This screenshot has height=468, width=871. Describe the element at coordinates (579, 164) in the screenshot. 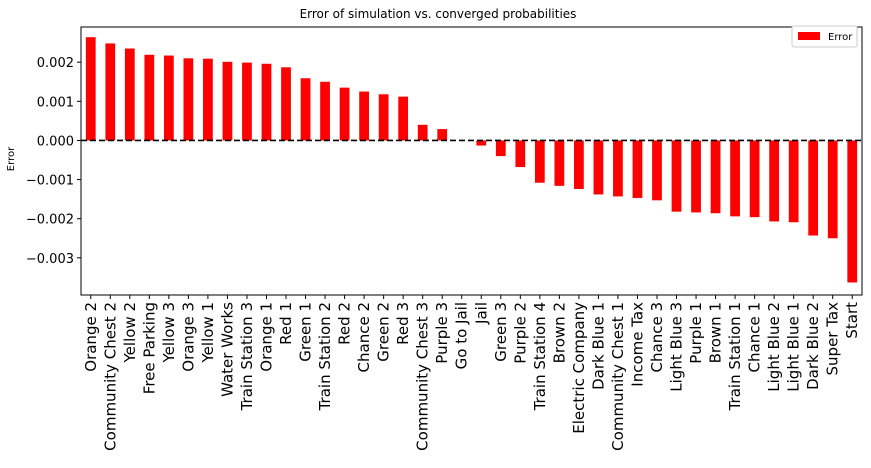

I see `bar-electric-company` at that location.